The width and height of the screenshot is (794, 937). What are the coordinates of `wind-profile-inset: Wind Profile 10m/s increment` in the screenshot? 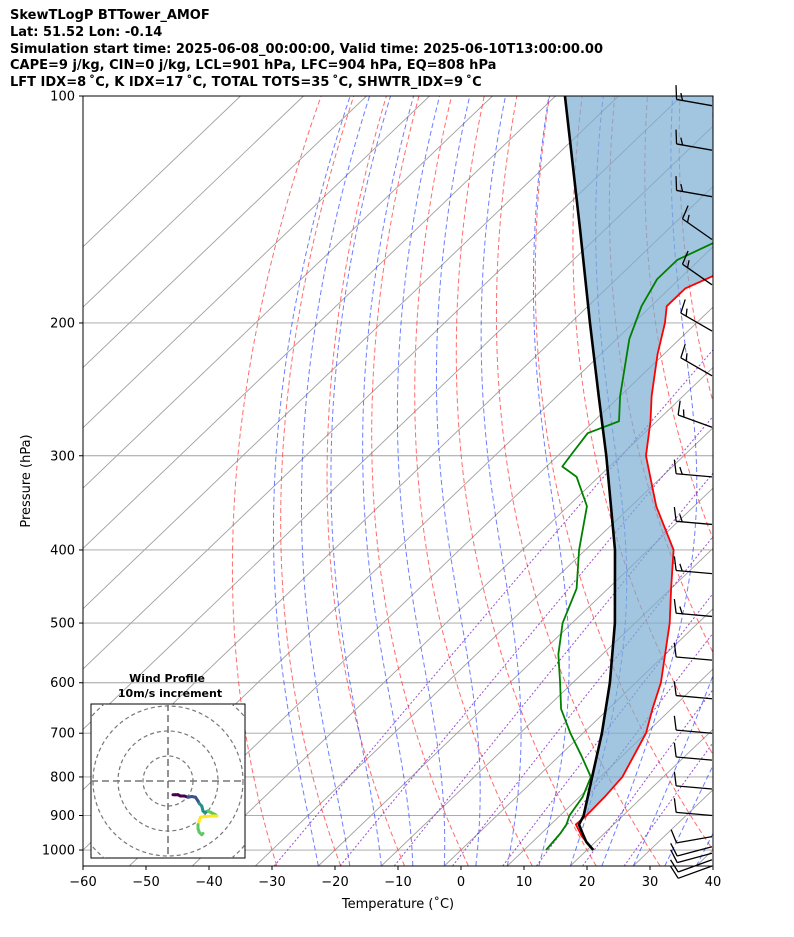 It's located at (168, 765).